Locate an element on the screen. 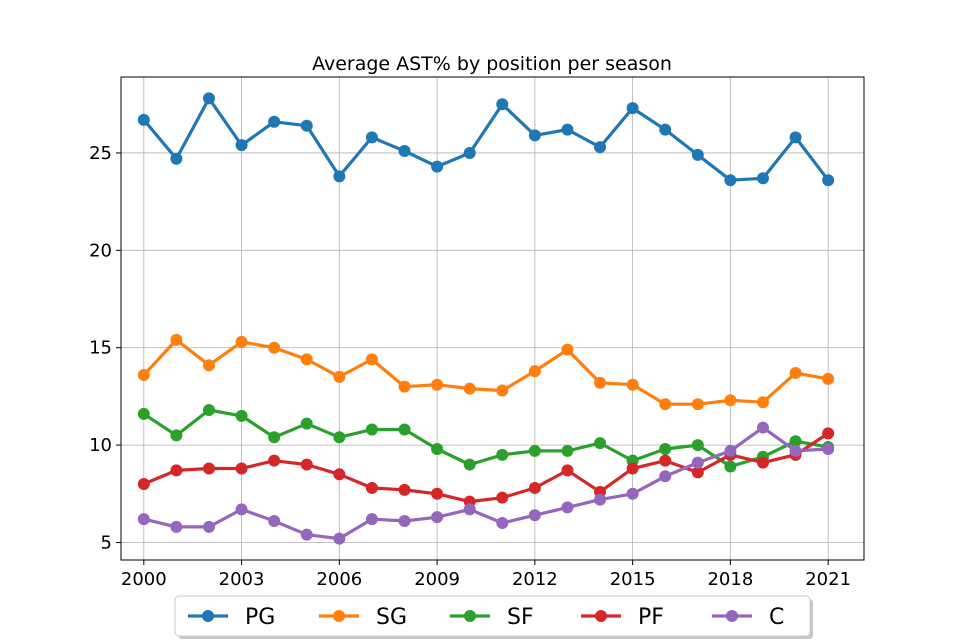 The height and width of the screenshot is (640, 960). x-tick-label: 2015 is located at coordinates (633, 579).